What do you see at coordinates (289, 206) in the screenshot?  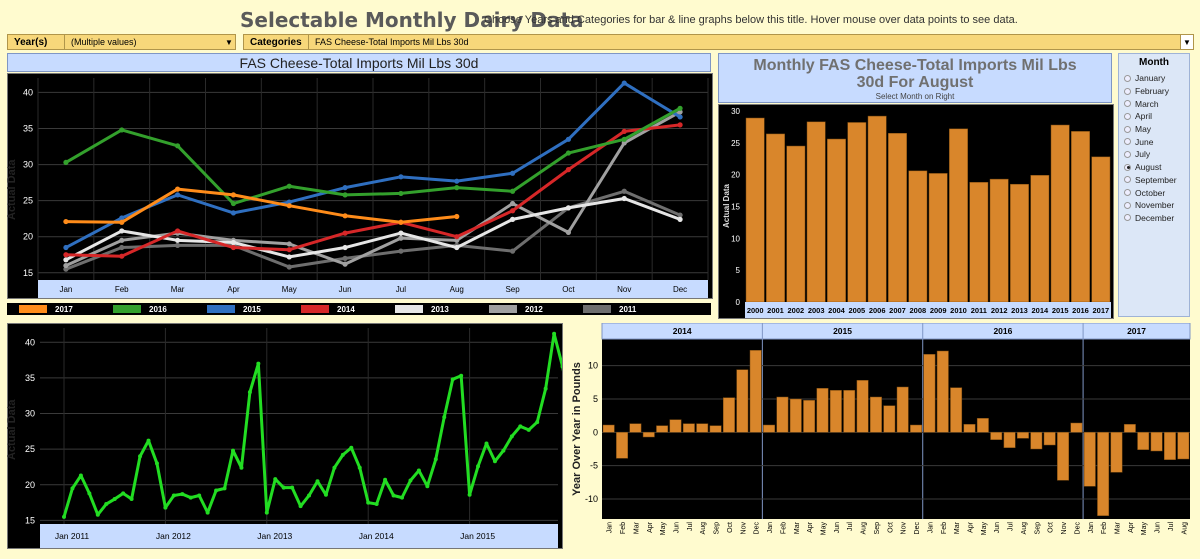 I see `data-point-2017` at bounding box center [289, 206].